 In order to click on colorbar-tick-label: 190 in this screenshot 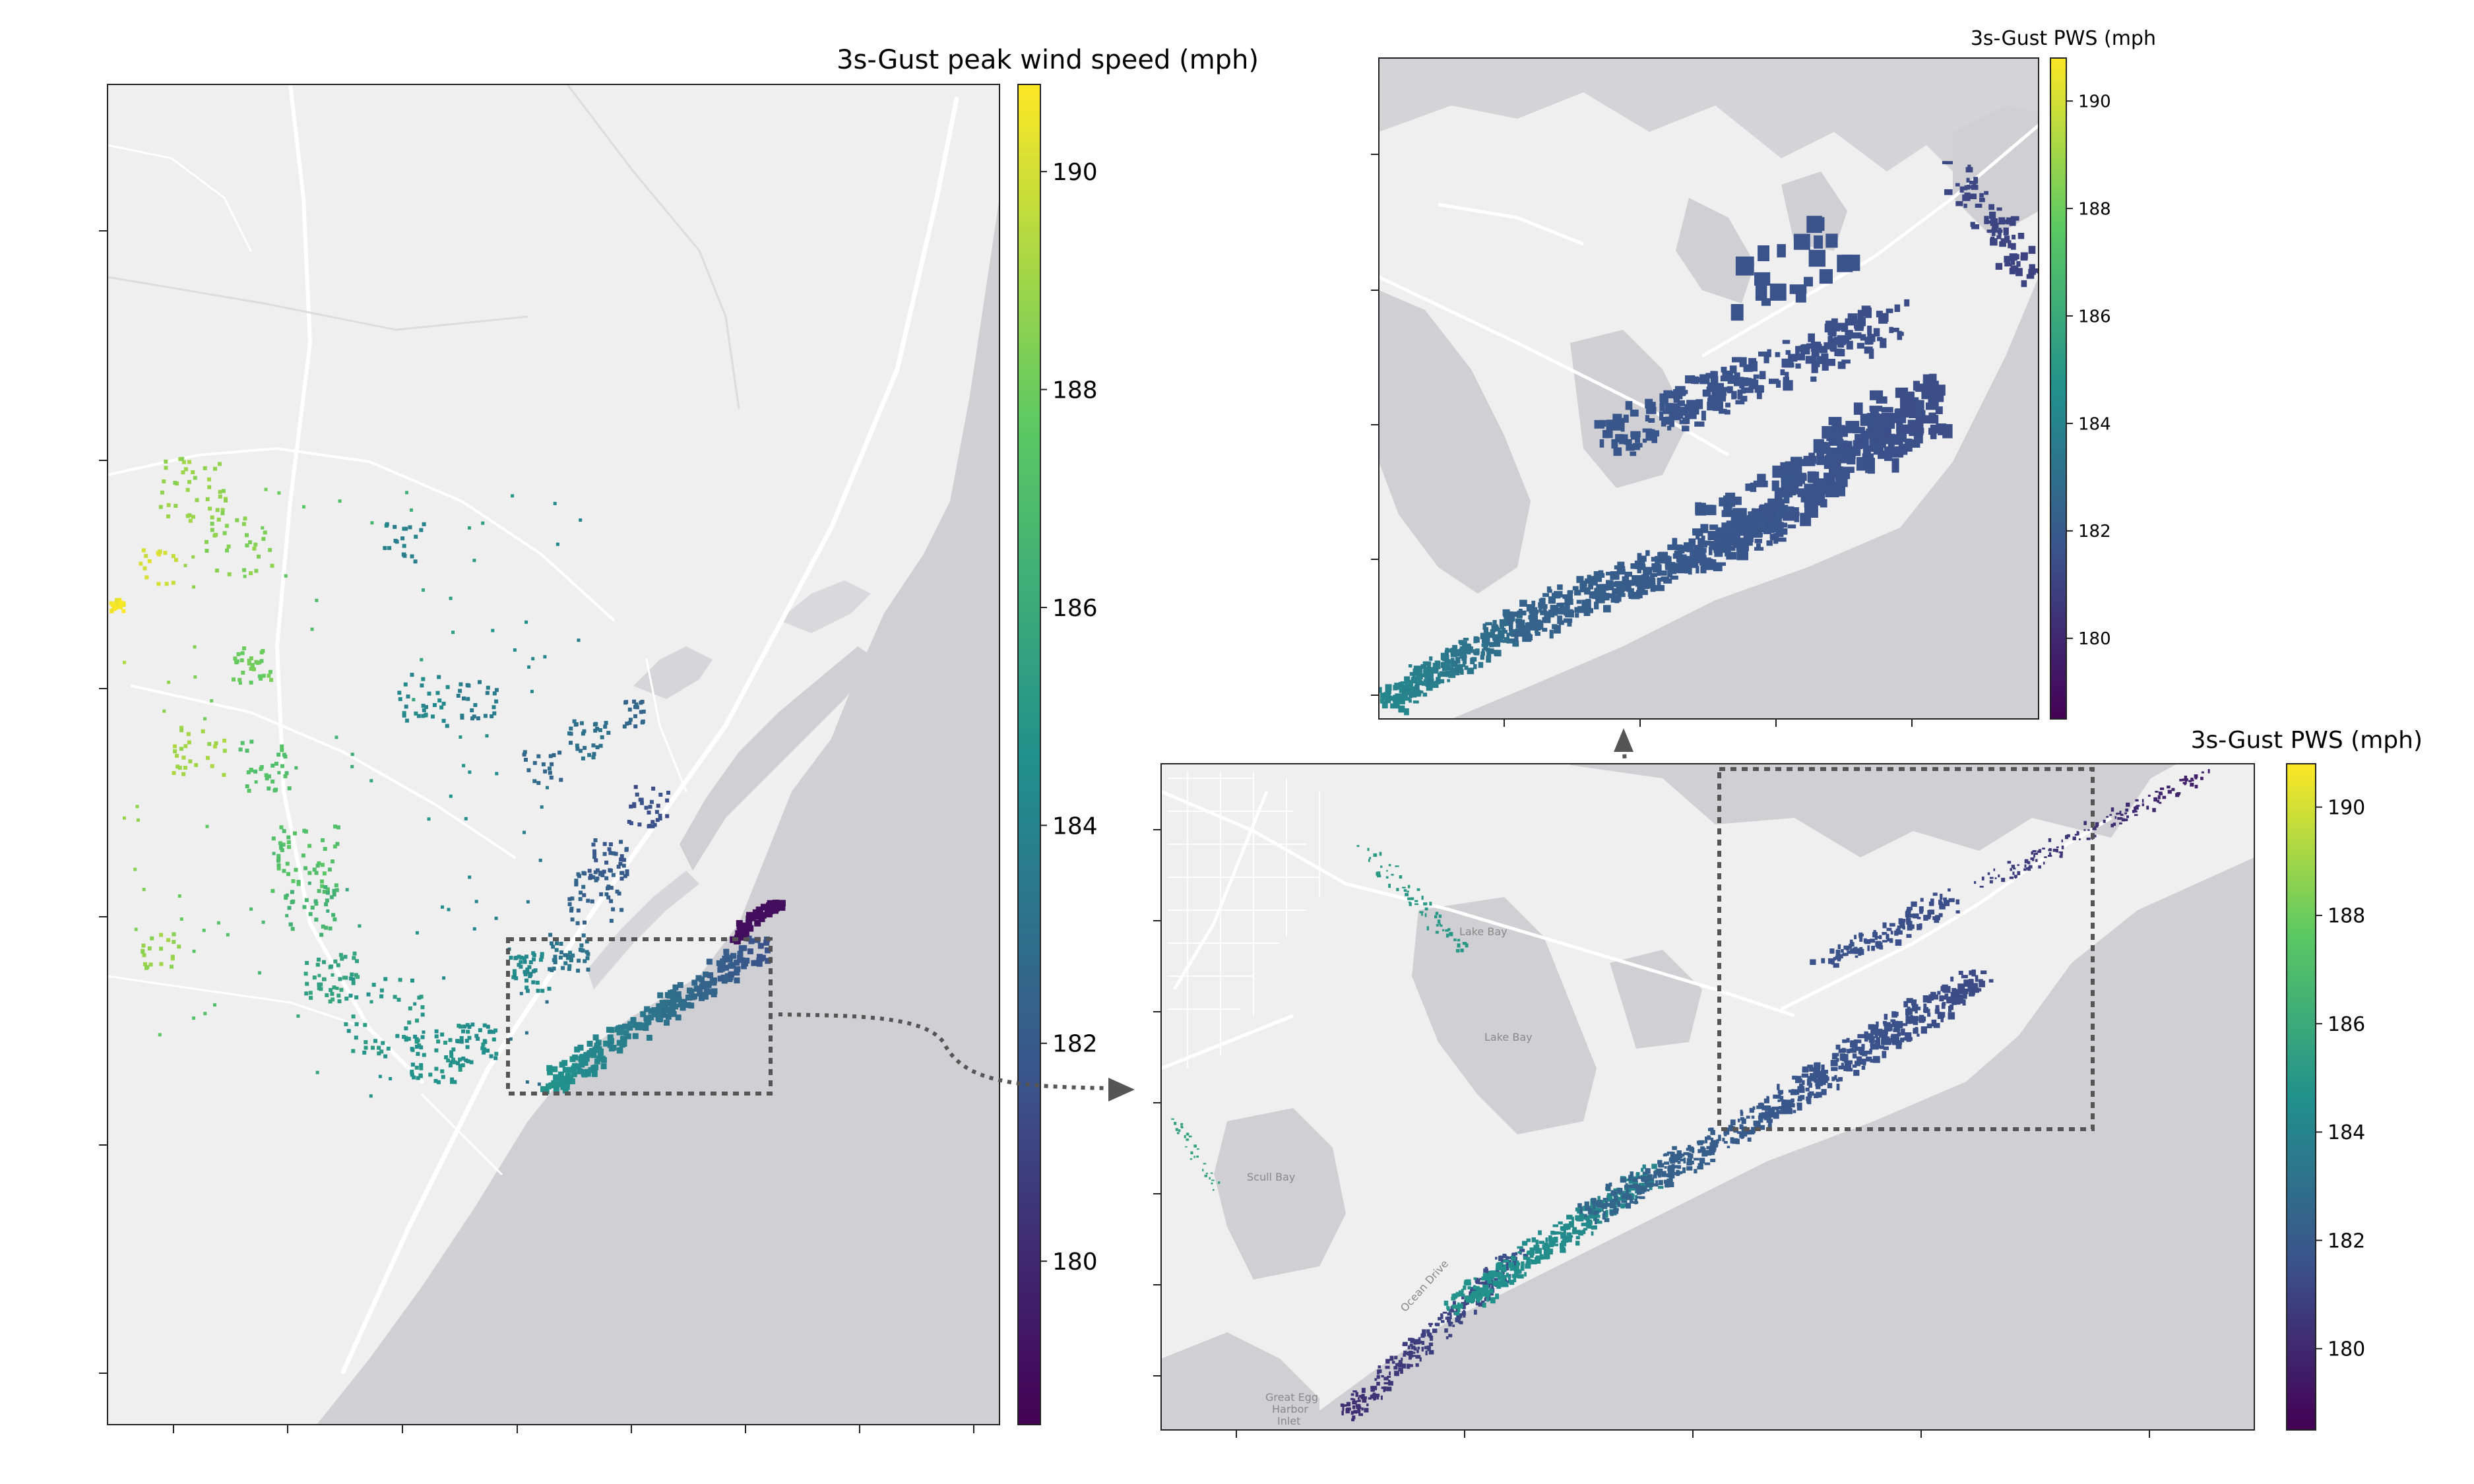, I will do `click(2346, 808)`.